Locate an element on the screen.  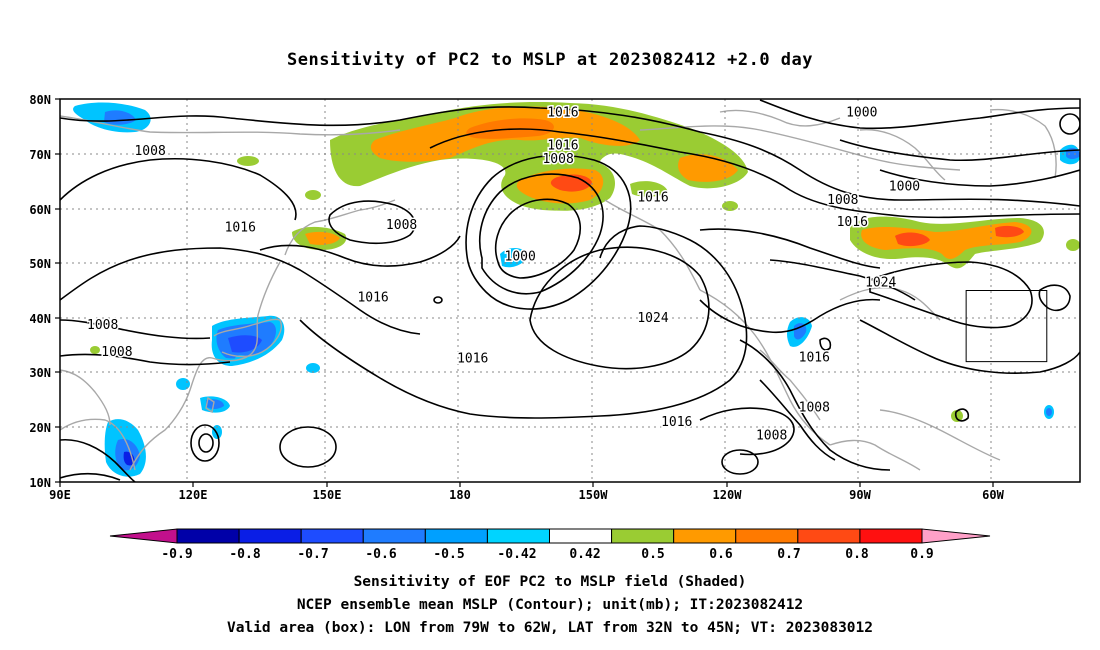
shade-neg-taiwan-in is located at coordinates (215, 404).